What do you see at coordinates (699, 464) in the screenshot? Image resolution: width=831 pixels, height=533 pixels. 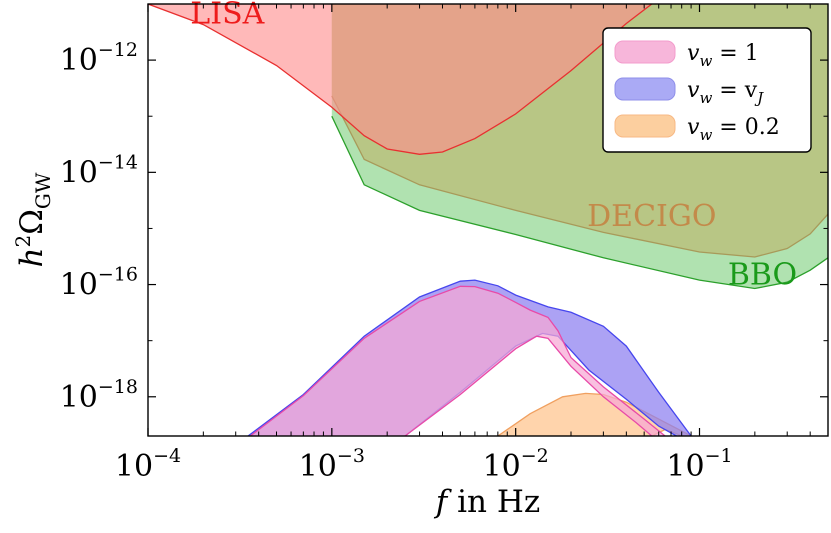 I see `x-tick-label: 10⁻¹` at bounding box center [699, 464].